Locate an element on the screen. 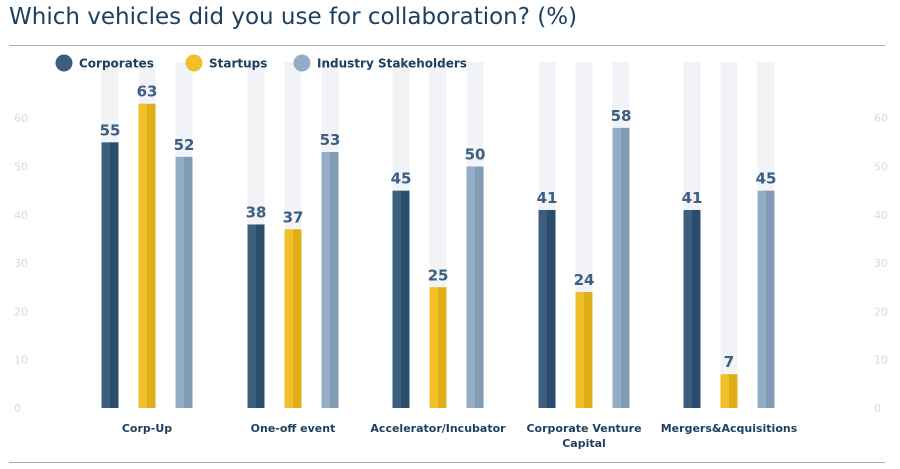 The height and width of the screenshot is (469, 900). y-tick-right-0: 0 is located at coordinates (877, 408).